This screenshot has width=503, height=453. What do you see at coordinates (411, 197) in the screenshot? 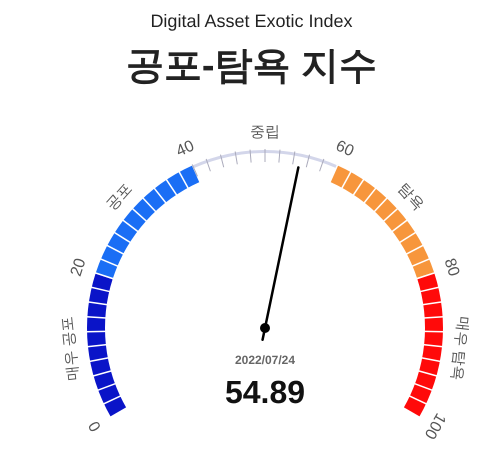
I see `text: 탐욕` at bounding box center [411, 197].